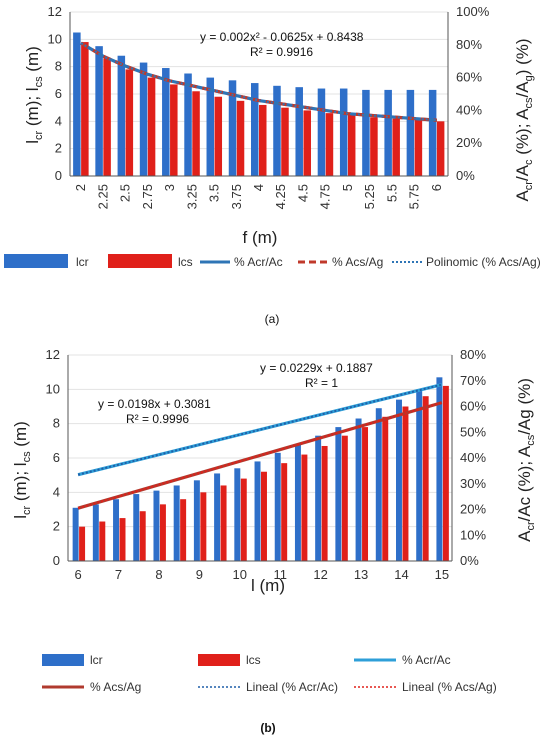  Describe the element at coordinates (469, 77) in the screenshot. I see `ytick-right-a: 60%` at that location.